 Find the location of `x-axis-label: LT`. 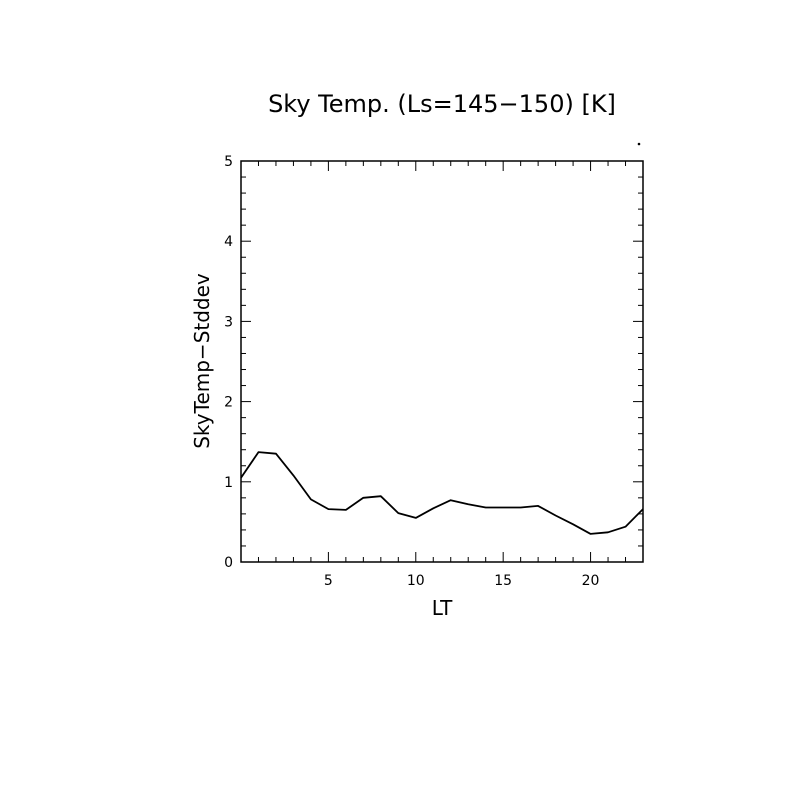

x-axis-label: LT is located at coordinates (442, 608).